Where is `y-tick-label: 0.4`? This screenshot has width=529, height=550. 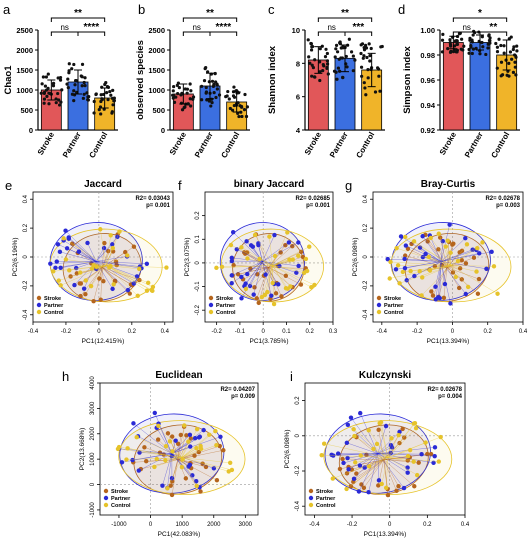 y-tick-label: 0.4 is located at coordinates (26, 198).